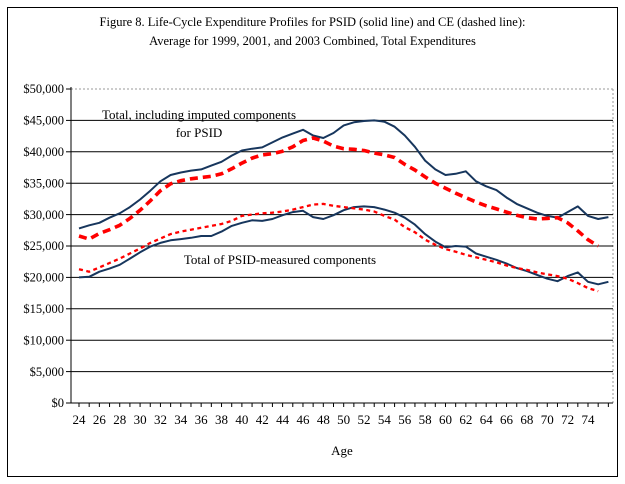 This screenshot has width=625, height=484. Describe the element at coordinates (100, 419) in the screenshot. I see `x-tick-label: 26` at that location.